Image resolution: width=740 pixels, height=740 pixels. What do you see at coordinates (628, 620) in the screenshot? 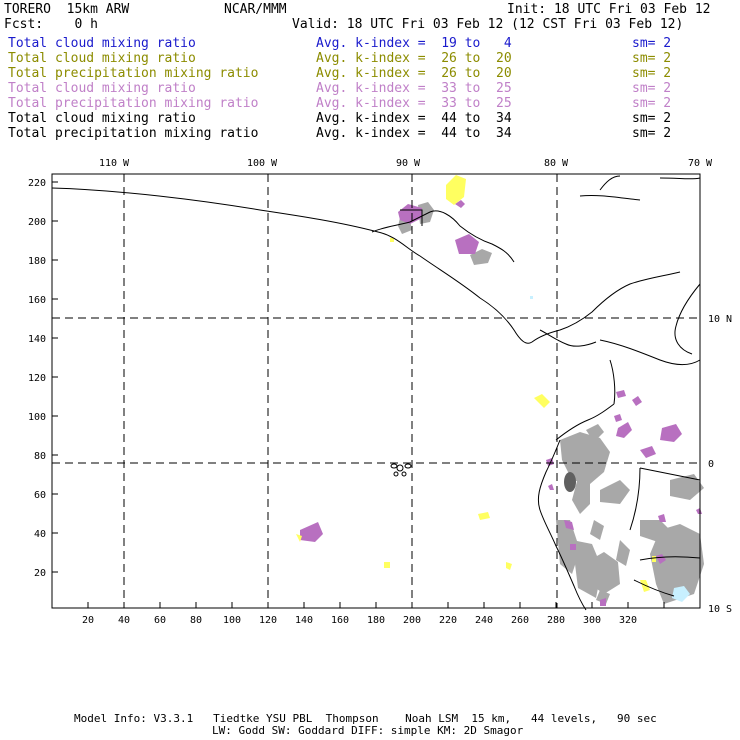
I see `x-tick-label: 320` at bounding box center [628, 620].